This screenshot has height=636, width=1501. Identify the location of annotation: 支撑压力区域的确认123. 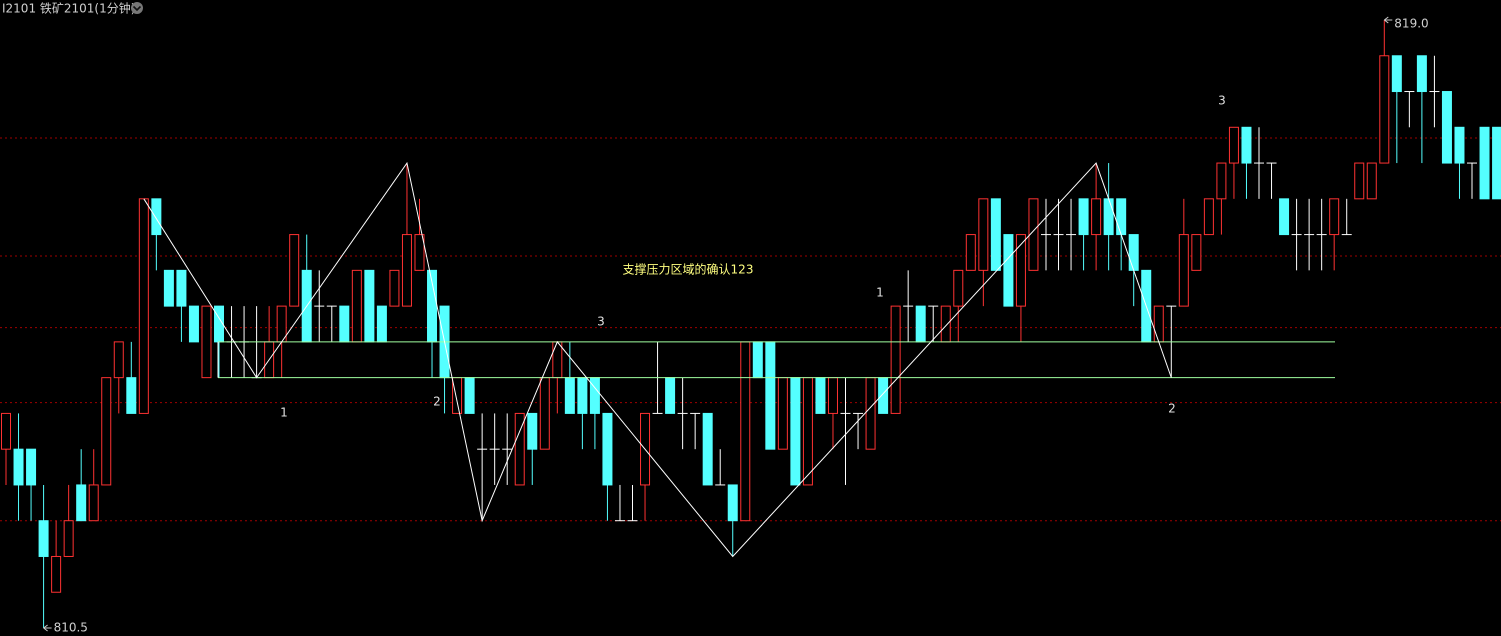
(688, 269).